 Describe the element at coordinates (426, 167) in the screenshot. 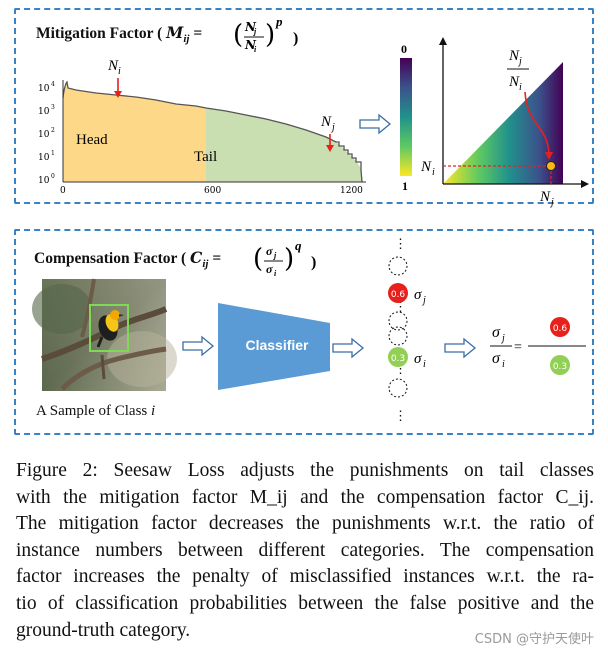

I see `heatmap-ni-label: N` at that location.